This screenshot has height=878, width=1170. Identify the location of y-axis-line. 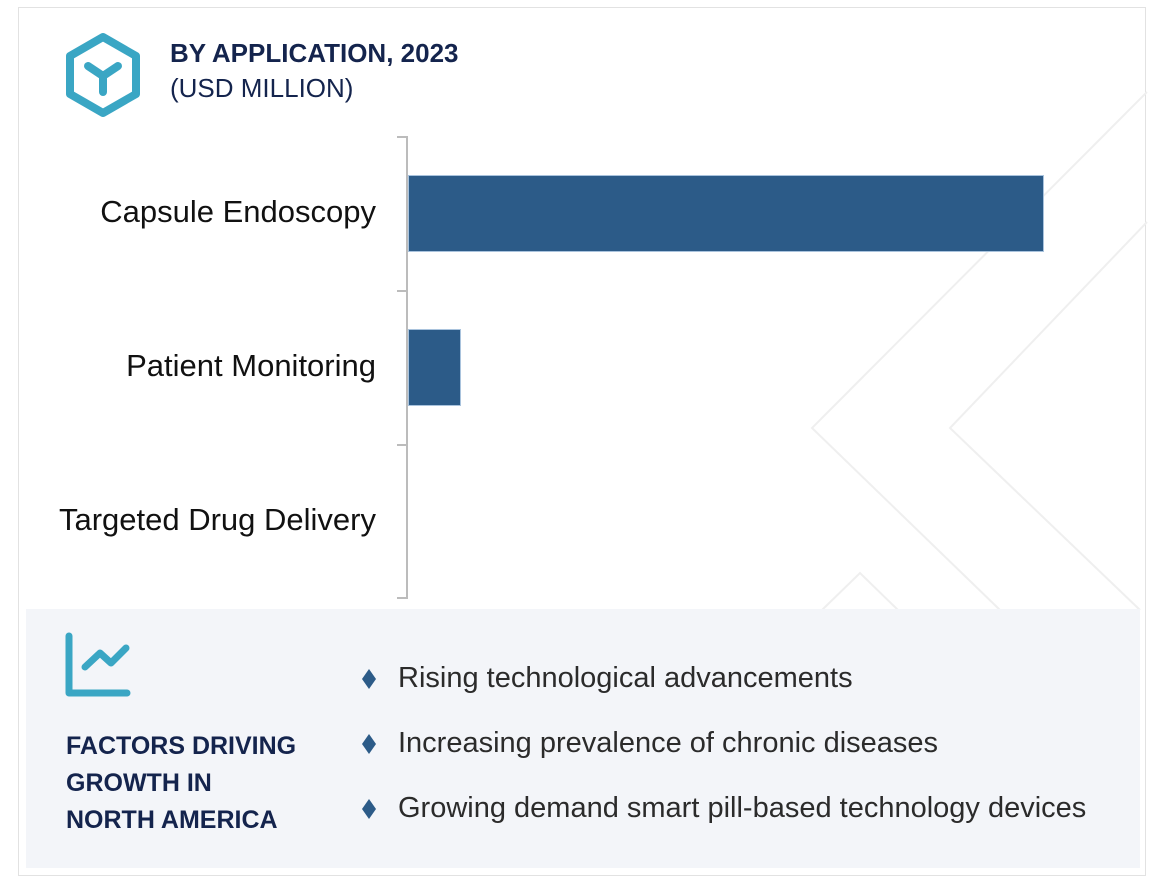
(407, 367).